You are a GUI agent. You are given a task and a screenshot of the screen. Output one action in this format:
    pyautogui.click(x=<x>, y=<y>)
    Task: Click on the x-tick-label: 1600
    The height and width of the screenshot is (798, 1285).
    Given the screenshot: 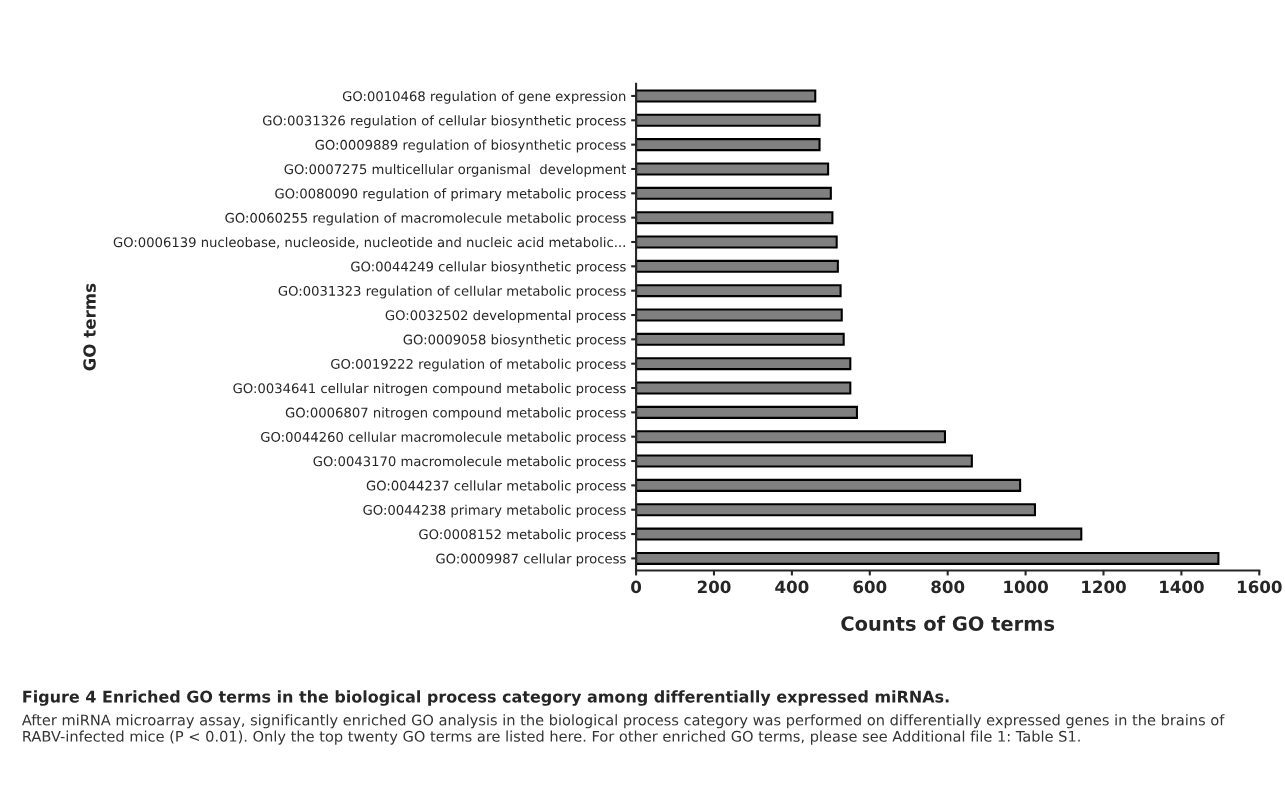 What is the action you would take?
    pyautogui.click(x=1259, y=587)
    